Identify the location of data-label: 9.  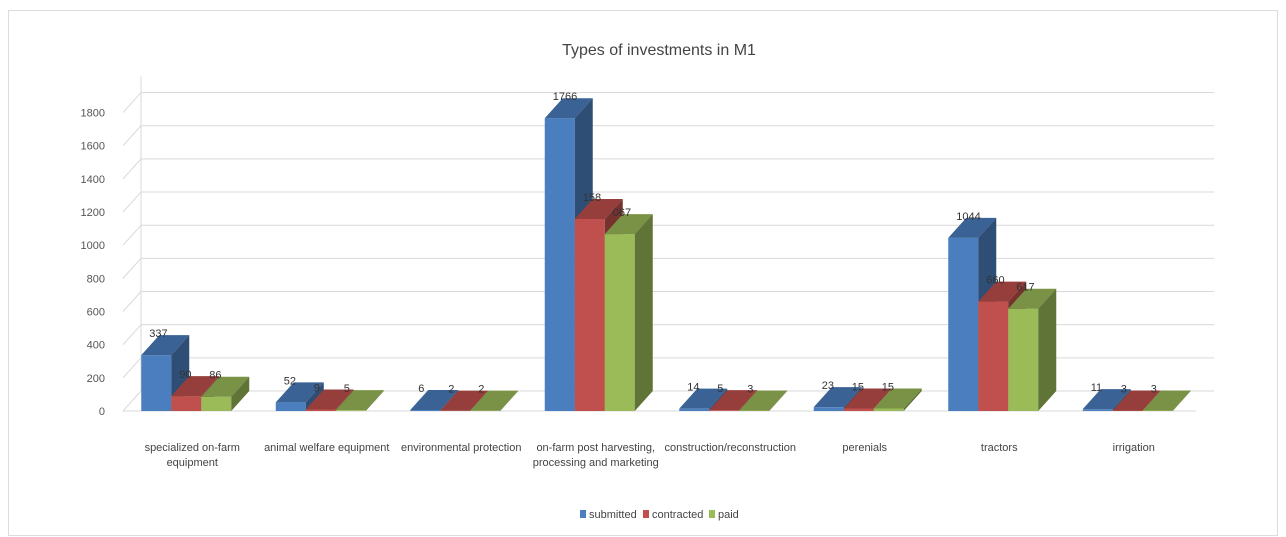
(317, 389).